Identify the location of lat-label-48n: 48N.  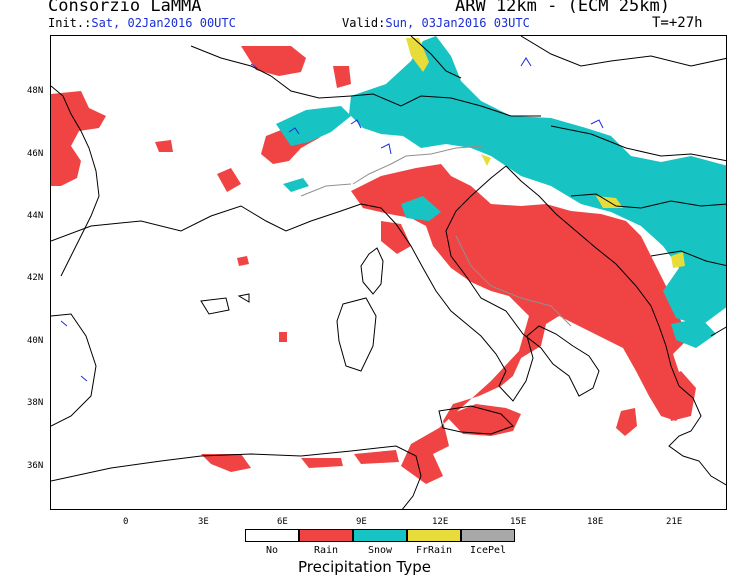
(35, 91).